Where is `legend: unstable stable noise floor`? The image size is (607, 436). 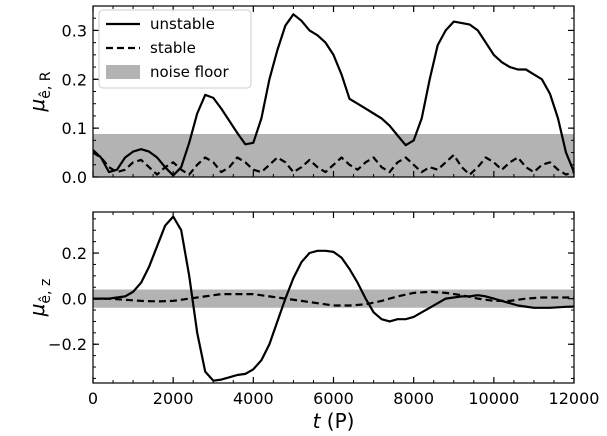
legend: unstable stable noise floor is located at coordinates (175, 49).